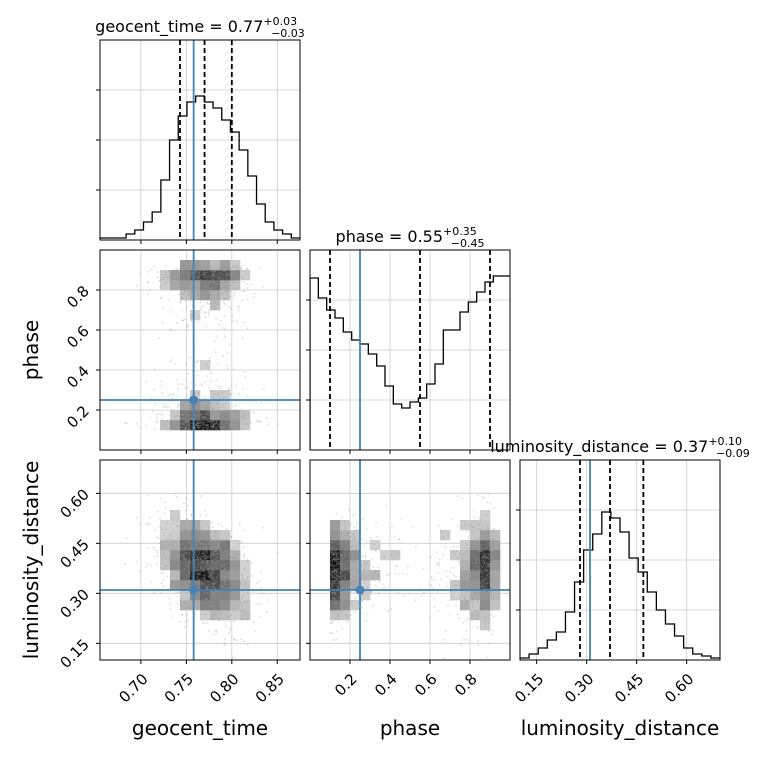  Describe the element at coordinates (386, 685) in the screenshot. I see `x-tick-label-phase: 0.4` at that location.